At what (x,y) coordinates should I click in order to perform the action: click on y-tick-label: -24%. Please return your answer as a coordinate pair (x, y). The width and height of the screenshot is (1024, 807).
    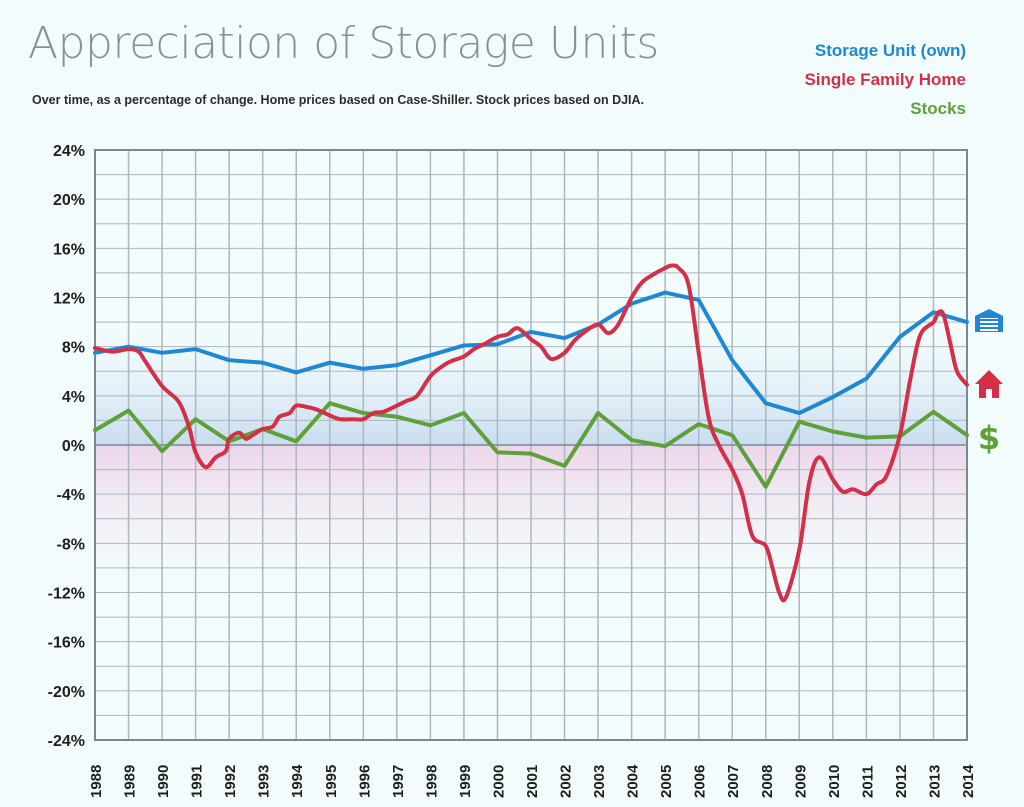
    Looking at the image, I should click on (66, 741).